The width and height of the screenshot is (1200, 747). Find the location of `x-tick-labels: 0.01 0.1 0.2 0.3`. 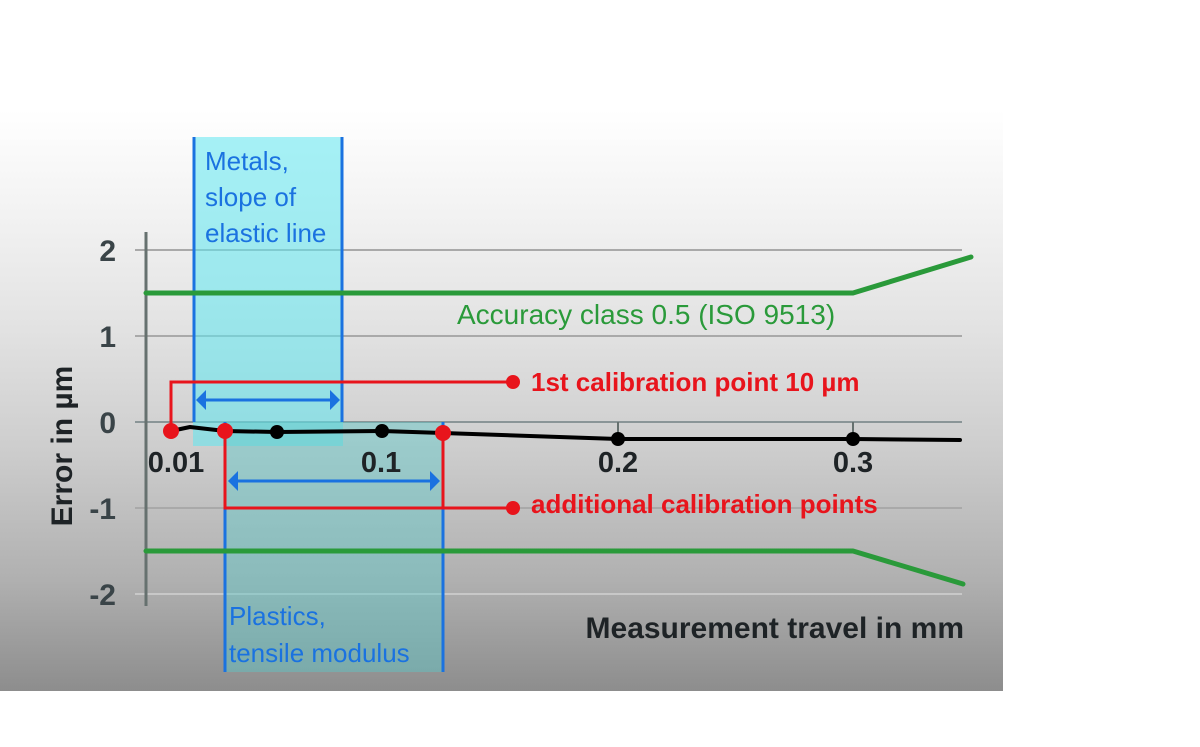

x-tick-labels: 0.01 0.1 0.2 0.3 is located at coordinates (510, 463).